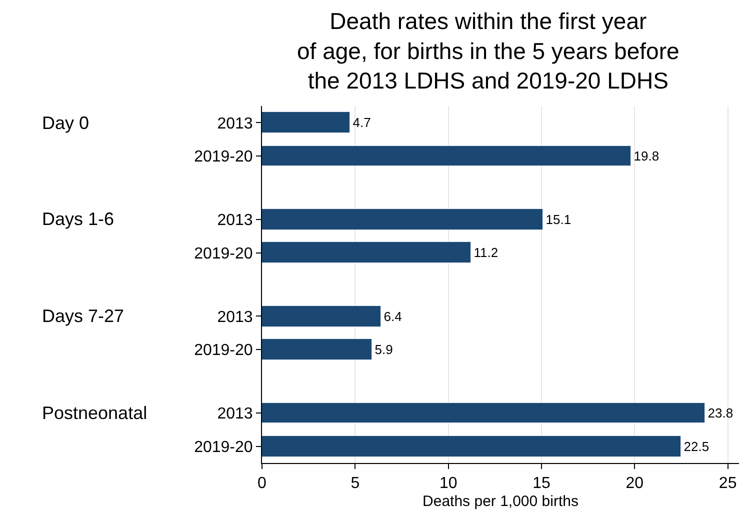 The image size is (751, 525). What do you see at coordinates (697, 446) in the screenshot?
I see `data-label: 22.5` at bounding box center [697, 446].